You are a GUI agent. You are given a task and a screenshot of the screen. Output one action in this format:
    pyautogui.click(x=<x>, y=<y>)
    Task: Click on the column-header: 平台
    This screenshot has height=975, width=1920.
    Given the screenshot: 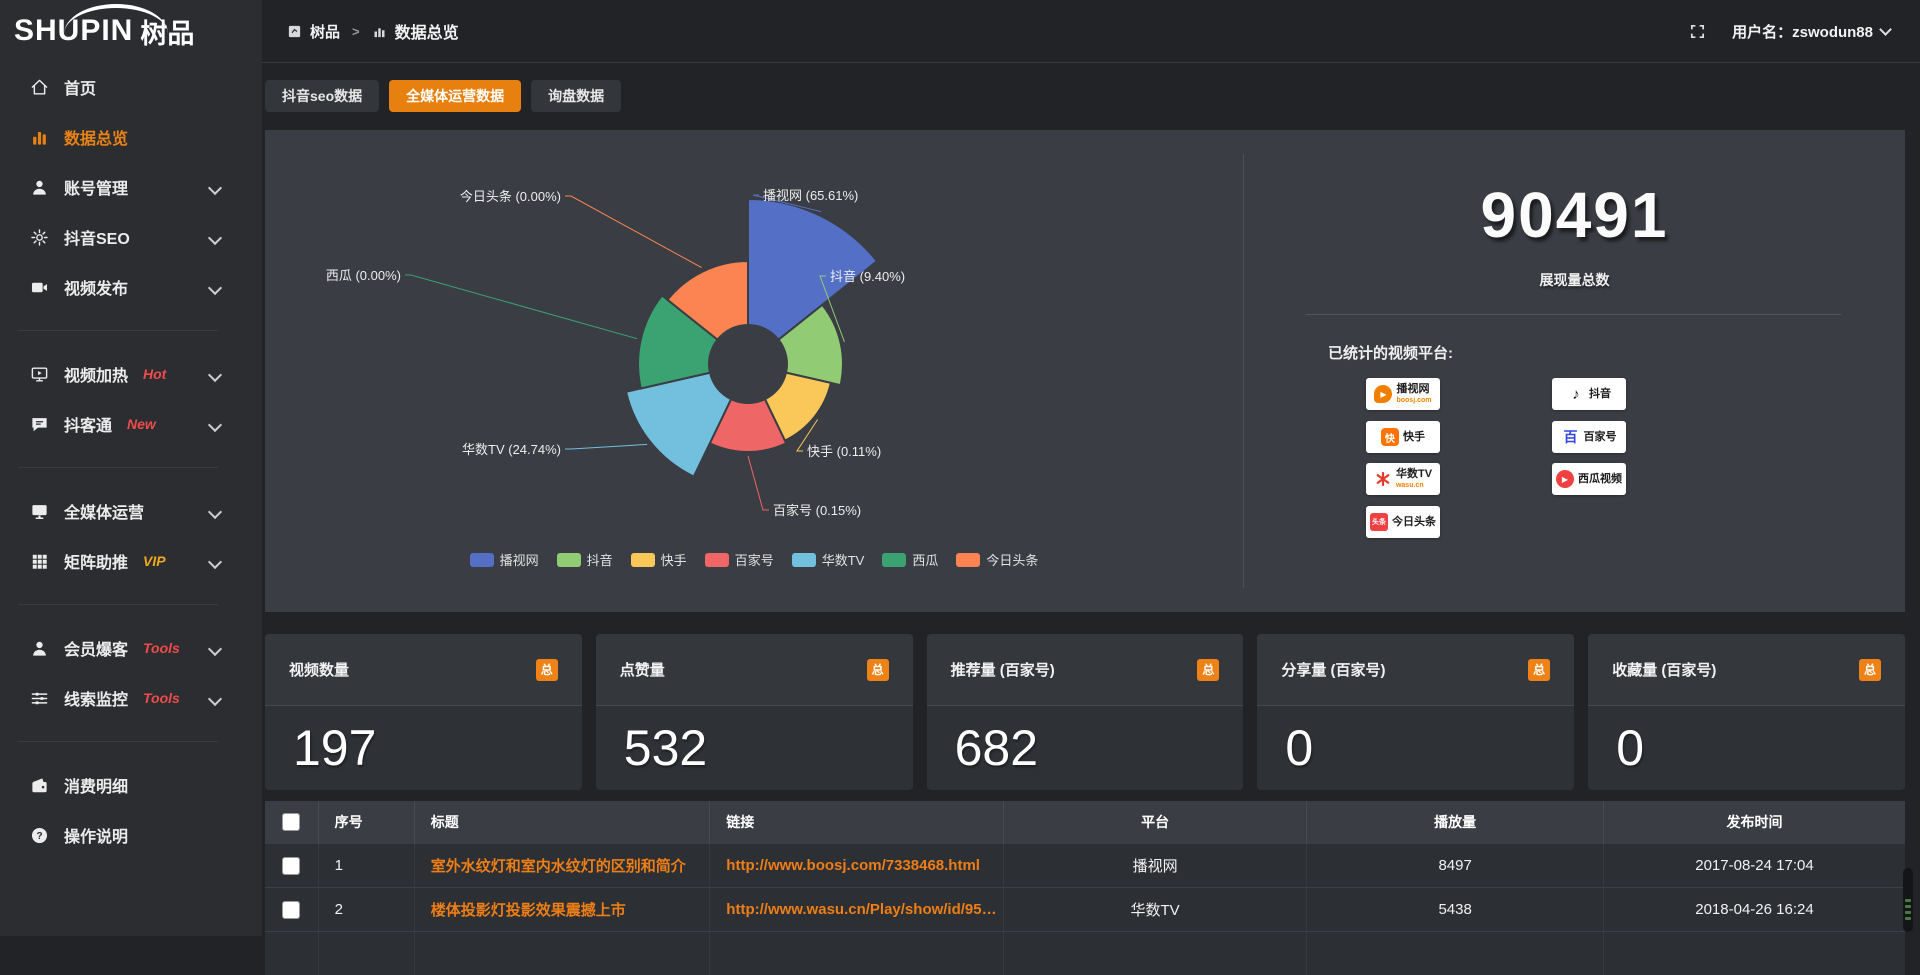 What is the action you would take?
    pyautogui.click(x=1155, y=822)
    